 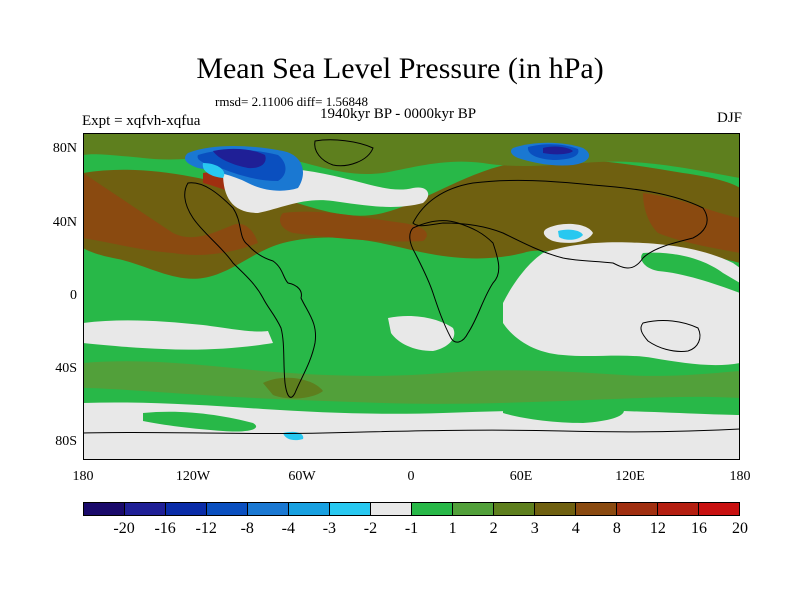 What do you see at coordinates (293, 388) in the screenshot?
I see `south-america-olive` at bounding box center [293, 388].